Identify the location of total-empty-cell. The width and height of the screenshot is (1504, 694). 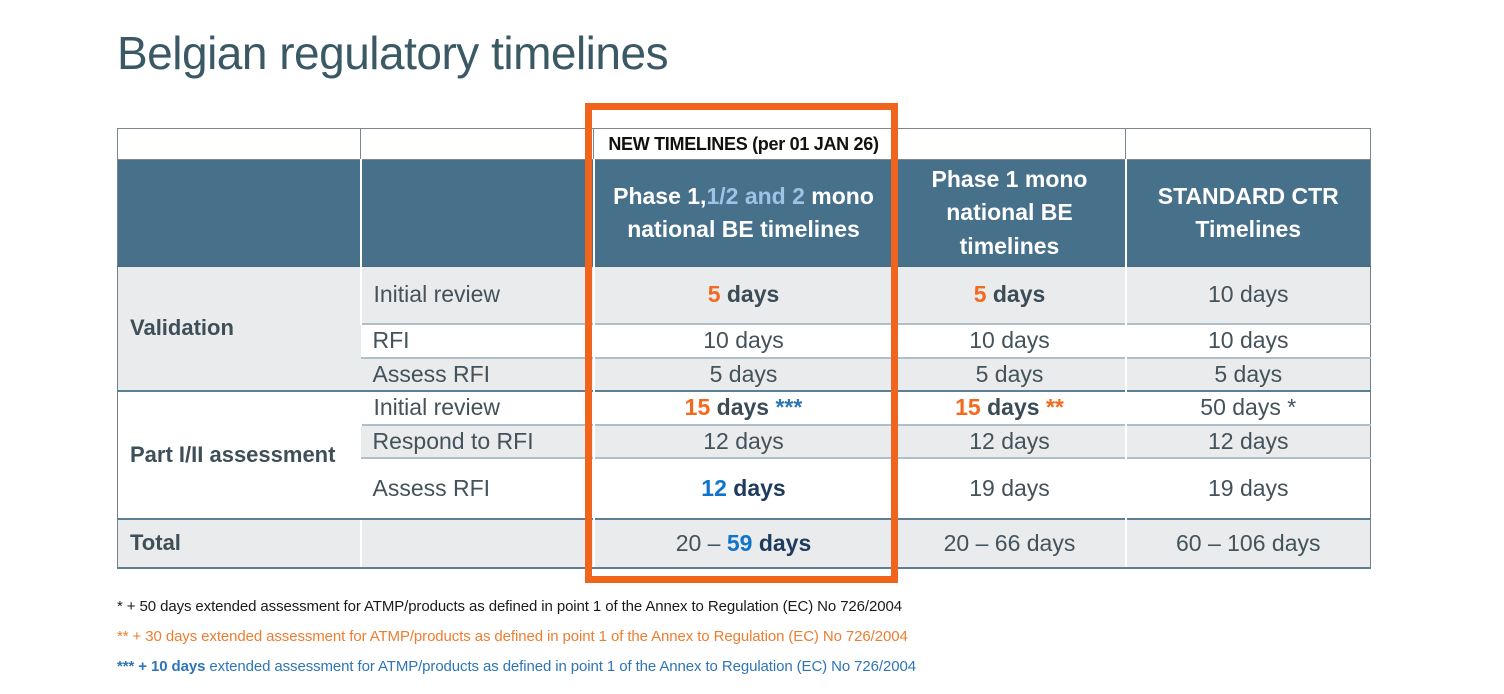
(476, 543).